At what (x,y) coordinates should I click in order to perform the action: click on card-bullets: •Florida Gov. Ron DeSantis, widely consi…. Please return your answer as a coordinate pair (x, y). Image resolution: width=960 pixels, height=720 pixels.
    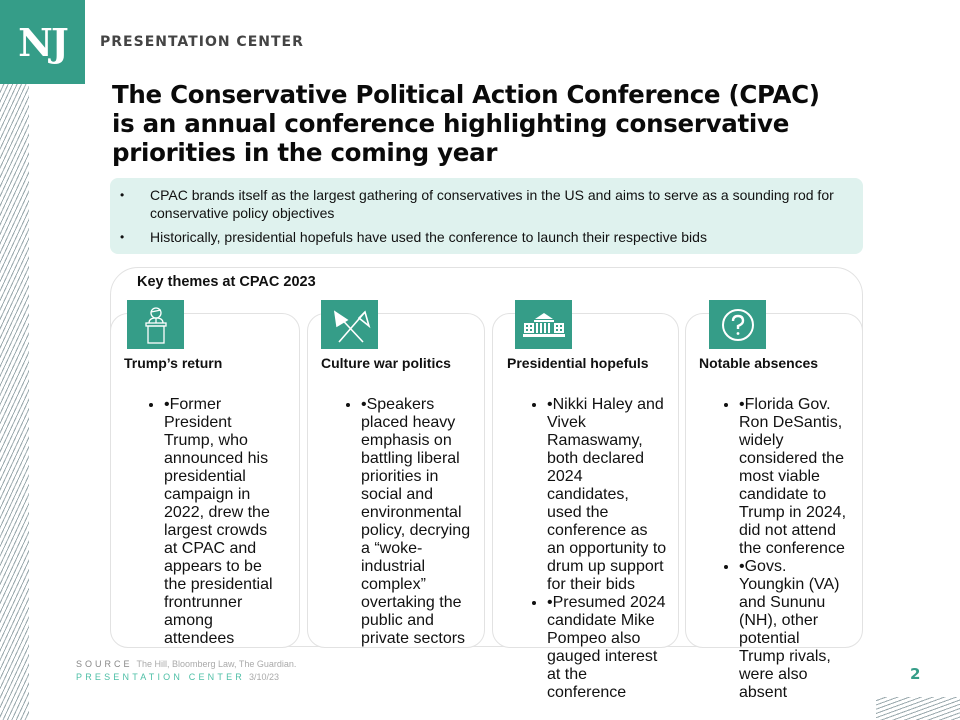
    Looking at the image, I should click on (774, 549).